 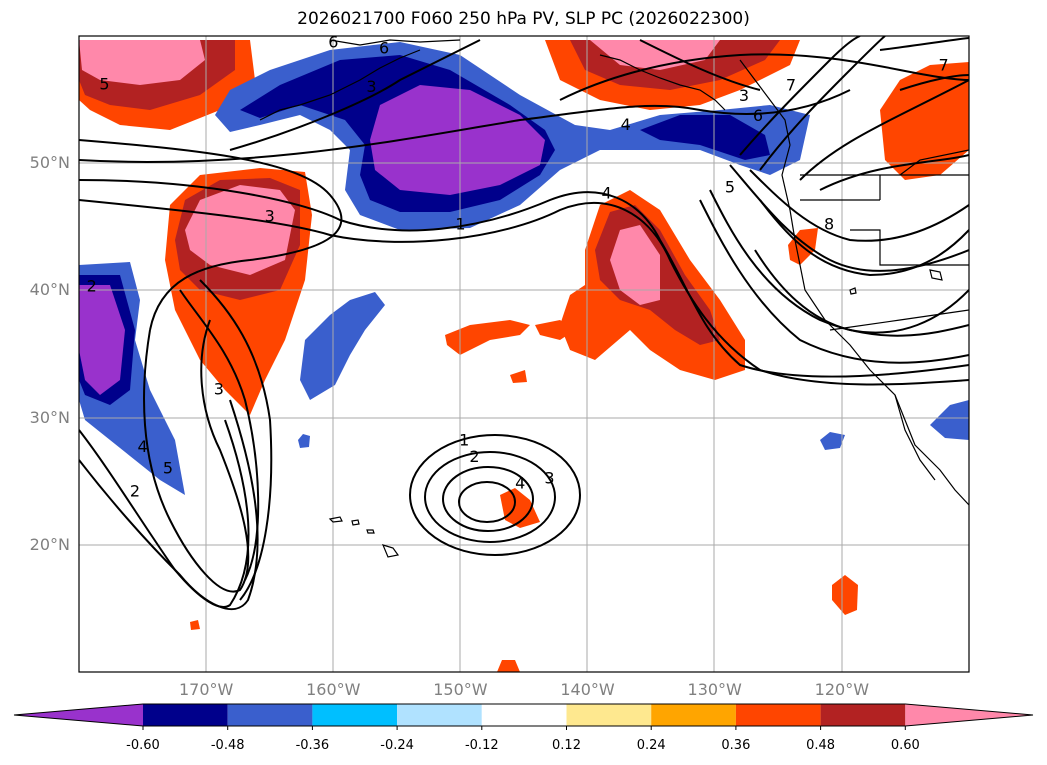 I want to click on longitude-label: 120°W, so click(x=842, y=689).